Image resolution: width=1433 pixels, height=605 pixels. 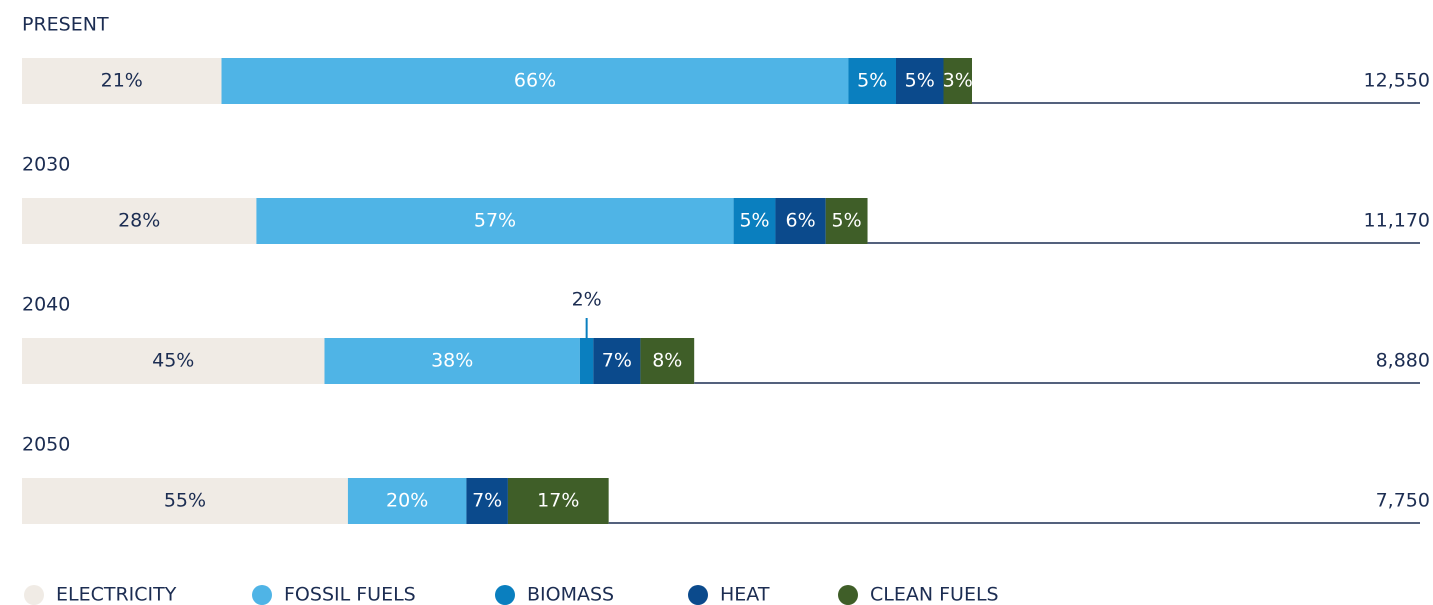 I want to click on segment-label: 17%, so click(x=558, y=501).